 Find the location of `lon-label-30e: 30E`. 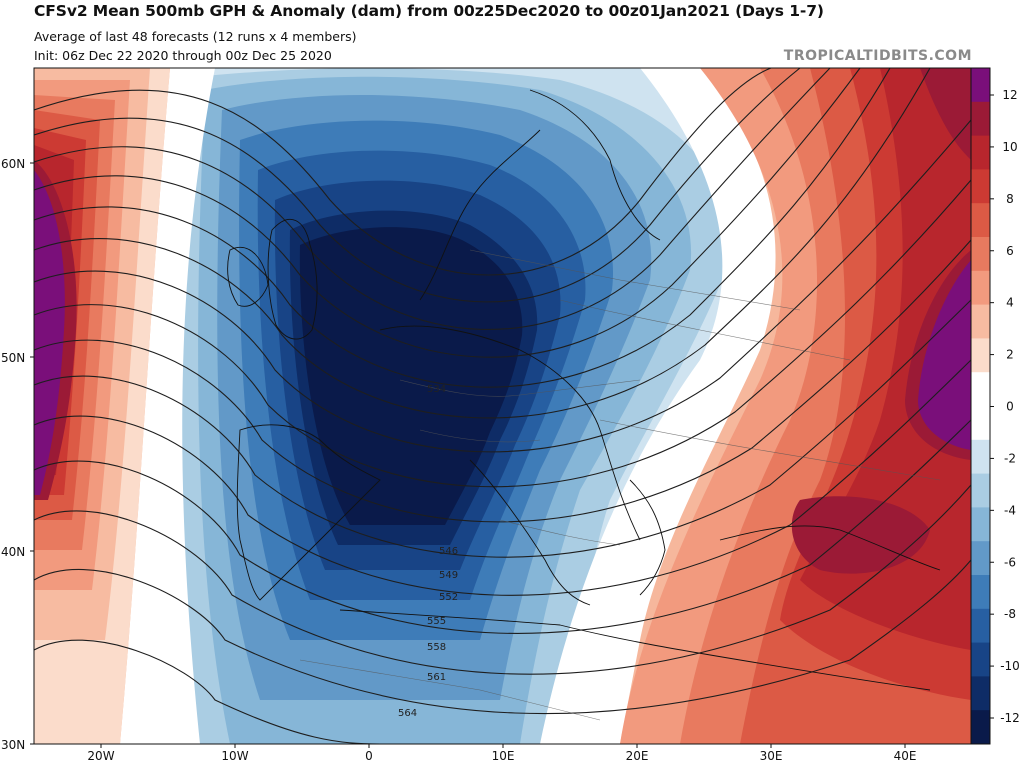

lon-label-30e: 30E is located at coordinates (771, 756).